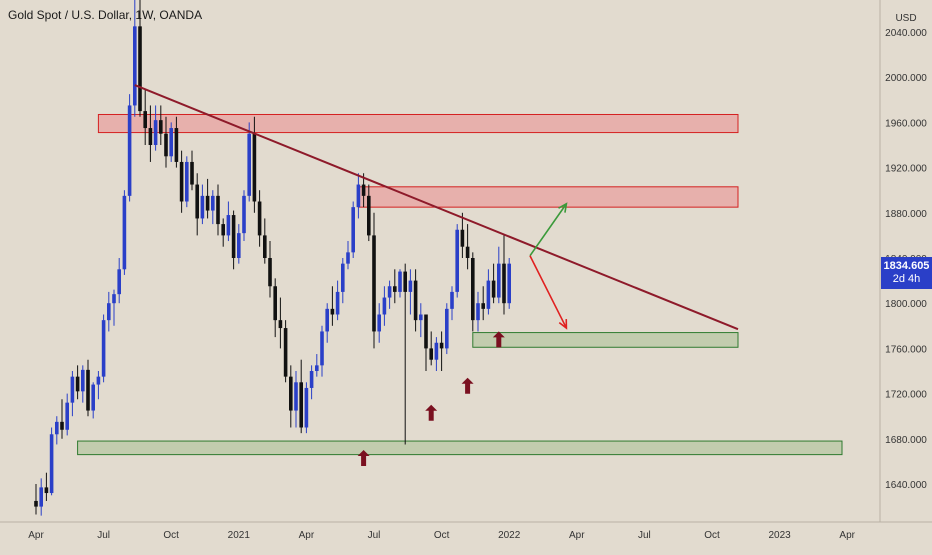  Describe the element at coordinates (906, 440) in the screenshot. I see `y-tick-label: 1680.000` at that location.